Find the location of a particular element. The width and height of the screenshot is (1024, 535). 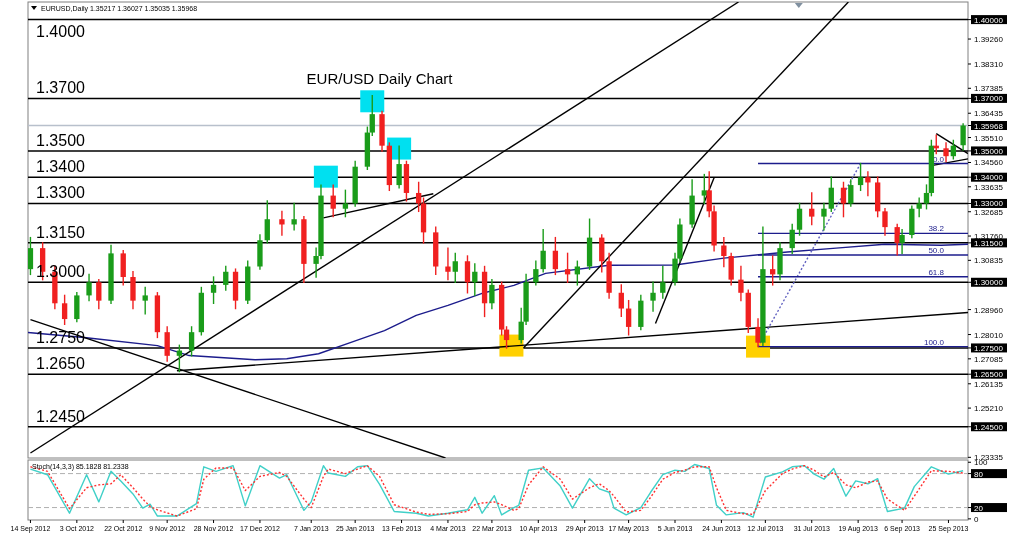

ref-line-label: 1.3500 is located at coordinates (61, 140).